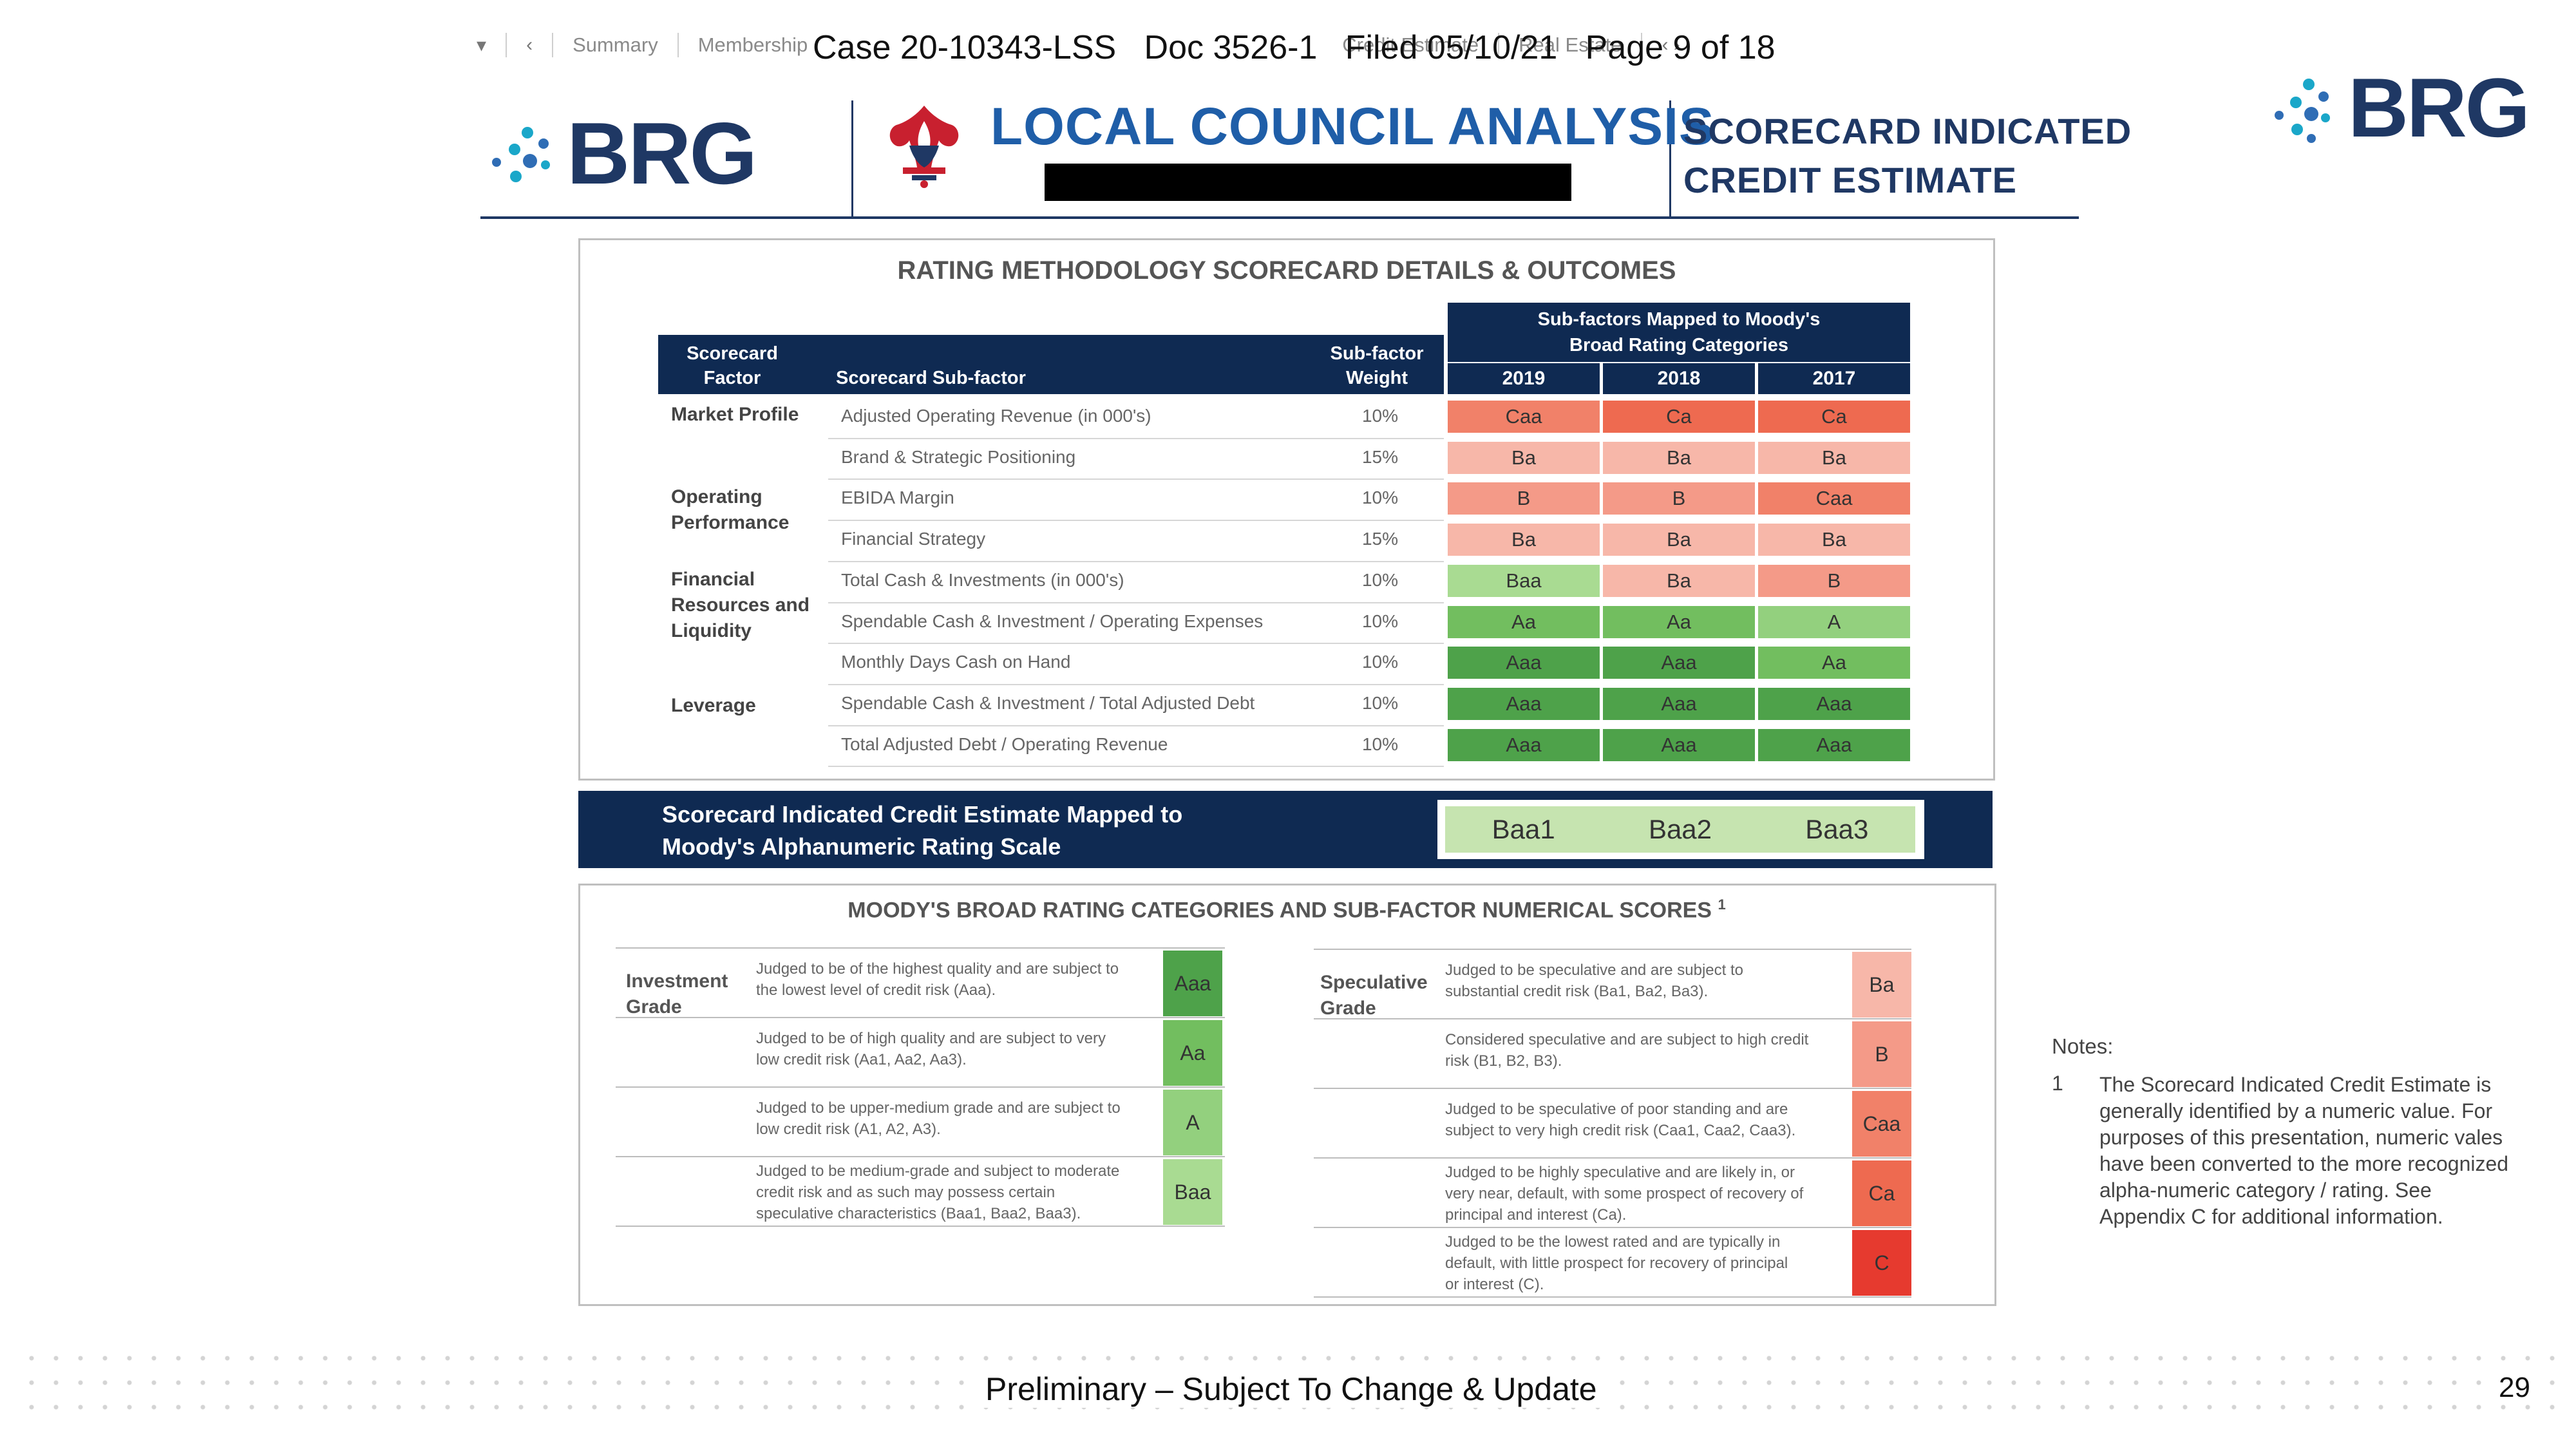  What do you see at coordinates (732, 378) in the screenshot?
I see `factor-header-line2: Factor` at bounding box center [732, 378].